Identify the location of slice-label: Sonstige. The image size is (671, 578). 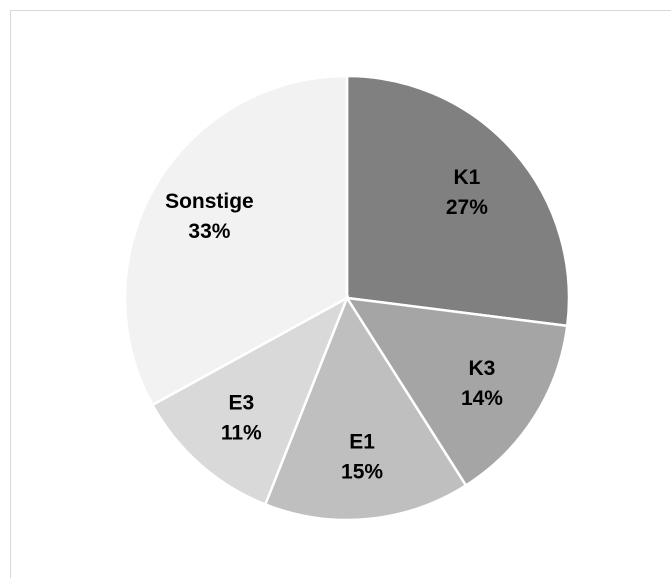
(209, 201).